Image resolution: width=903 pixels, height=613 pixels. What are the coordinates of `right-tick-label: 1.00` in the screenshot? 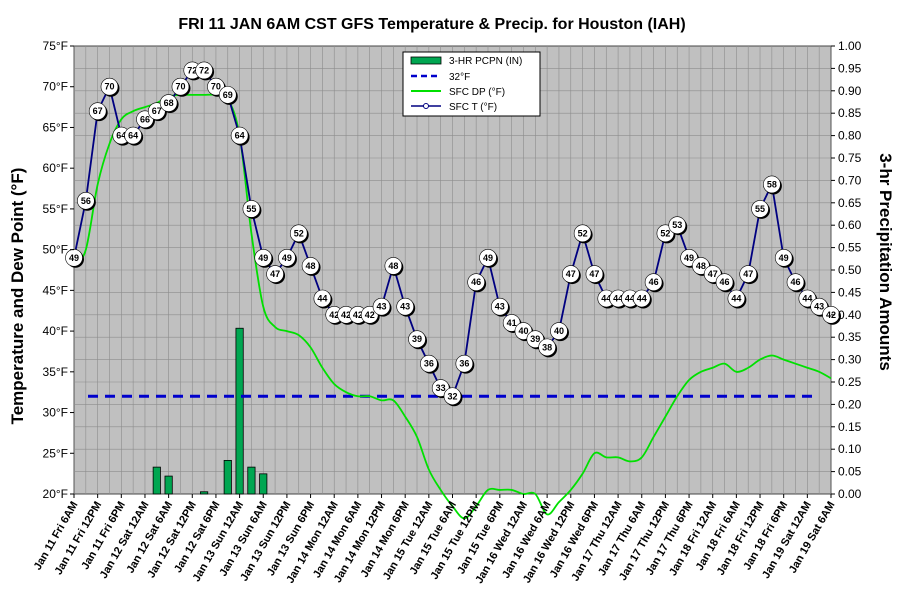 It's located at (850, 46).